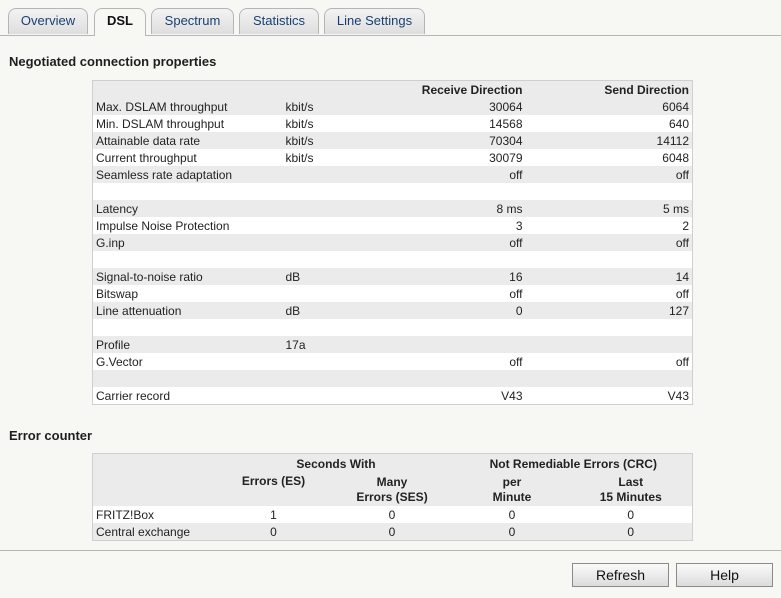  I want to click on table-row: Bitswap off off, so click(392, 293).